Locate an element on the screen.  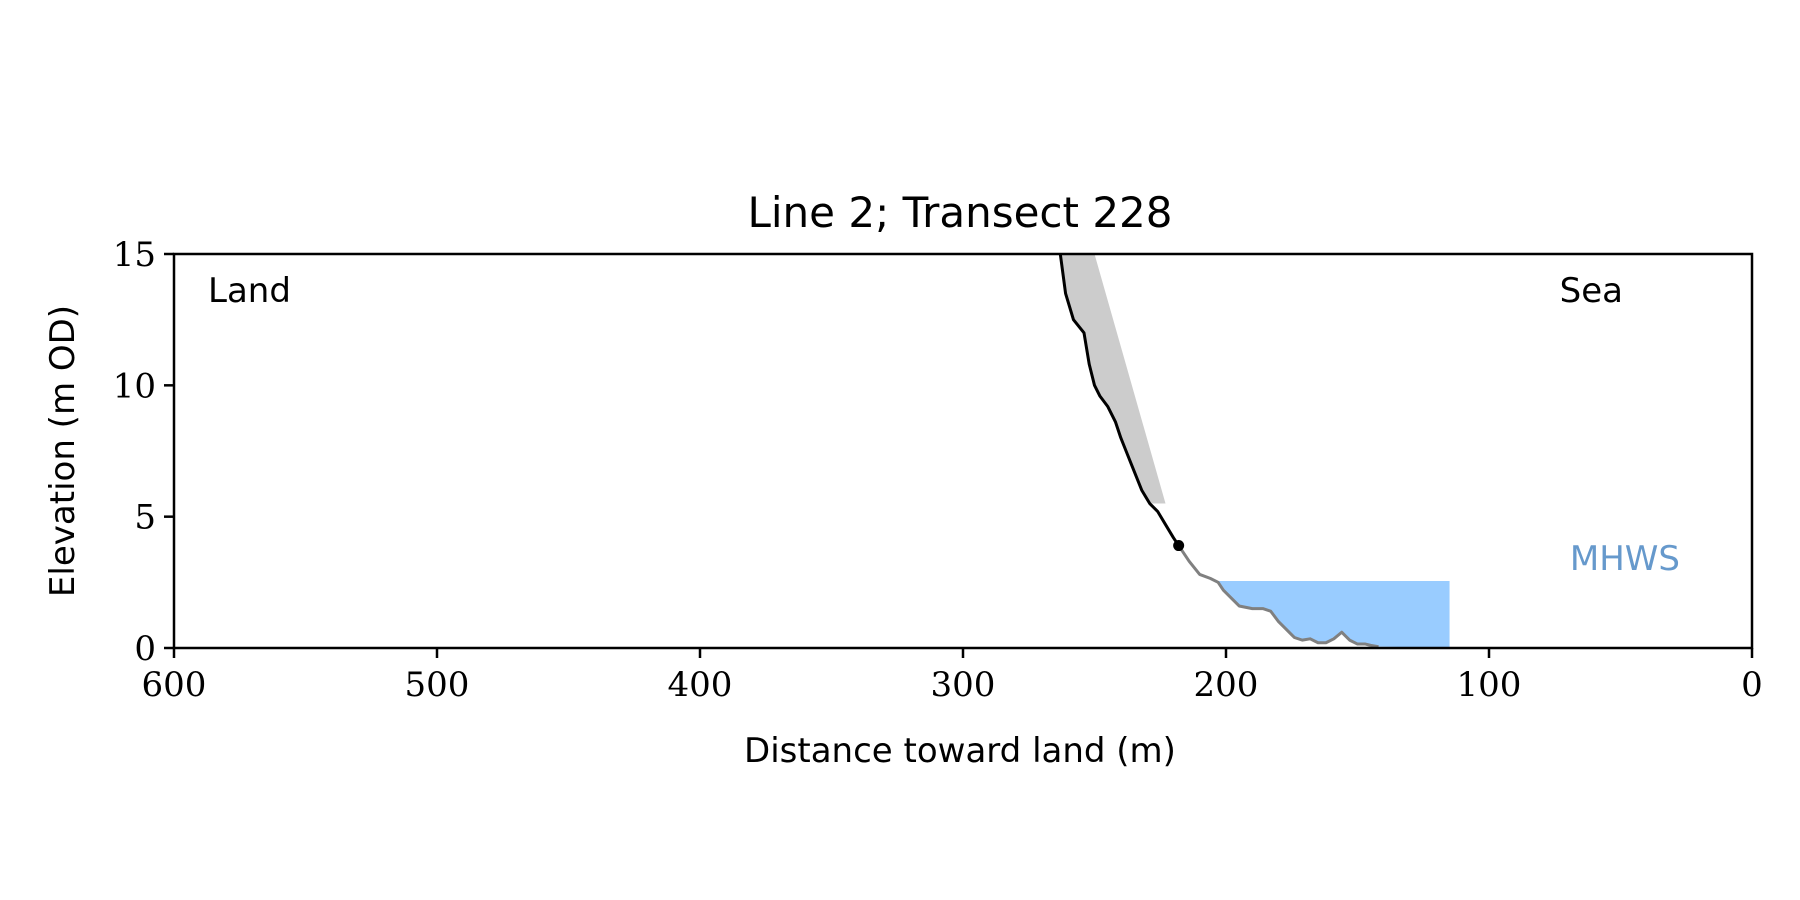
x-tick-label: 500 is located at coordinates (437, 685).